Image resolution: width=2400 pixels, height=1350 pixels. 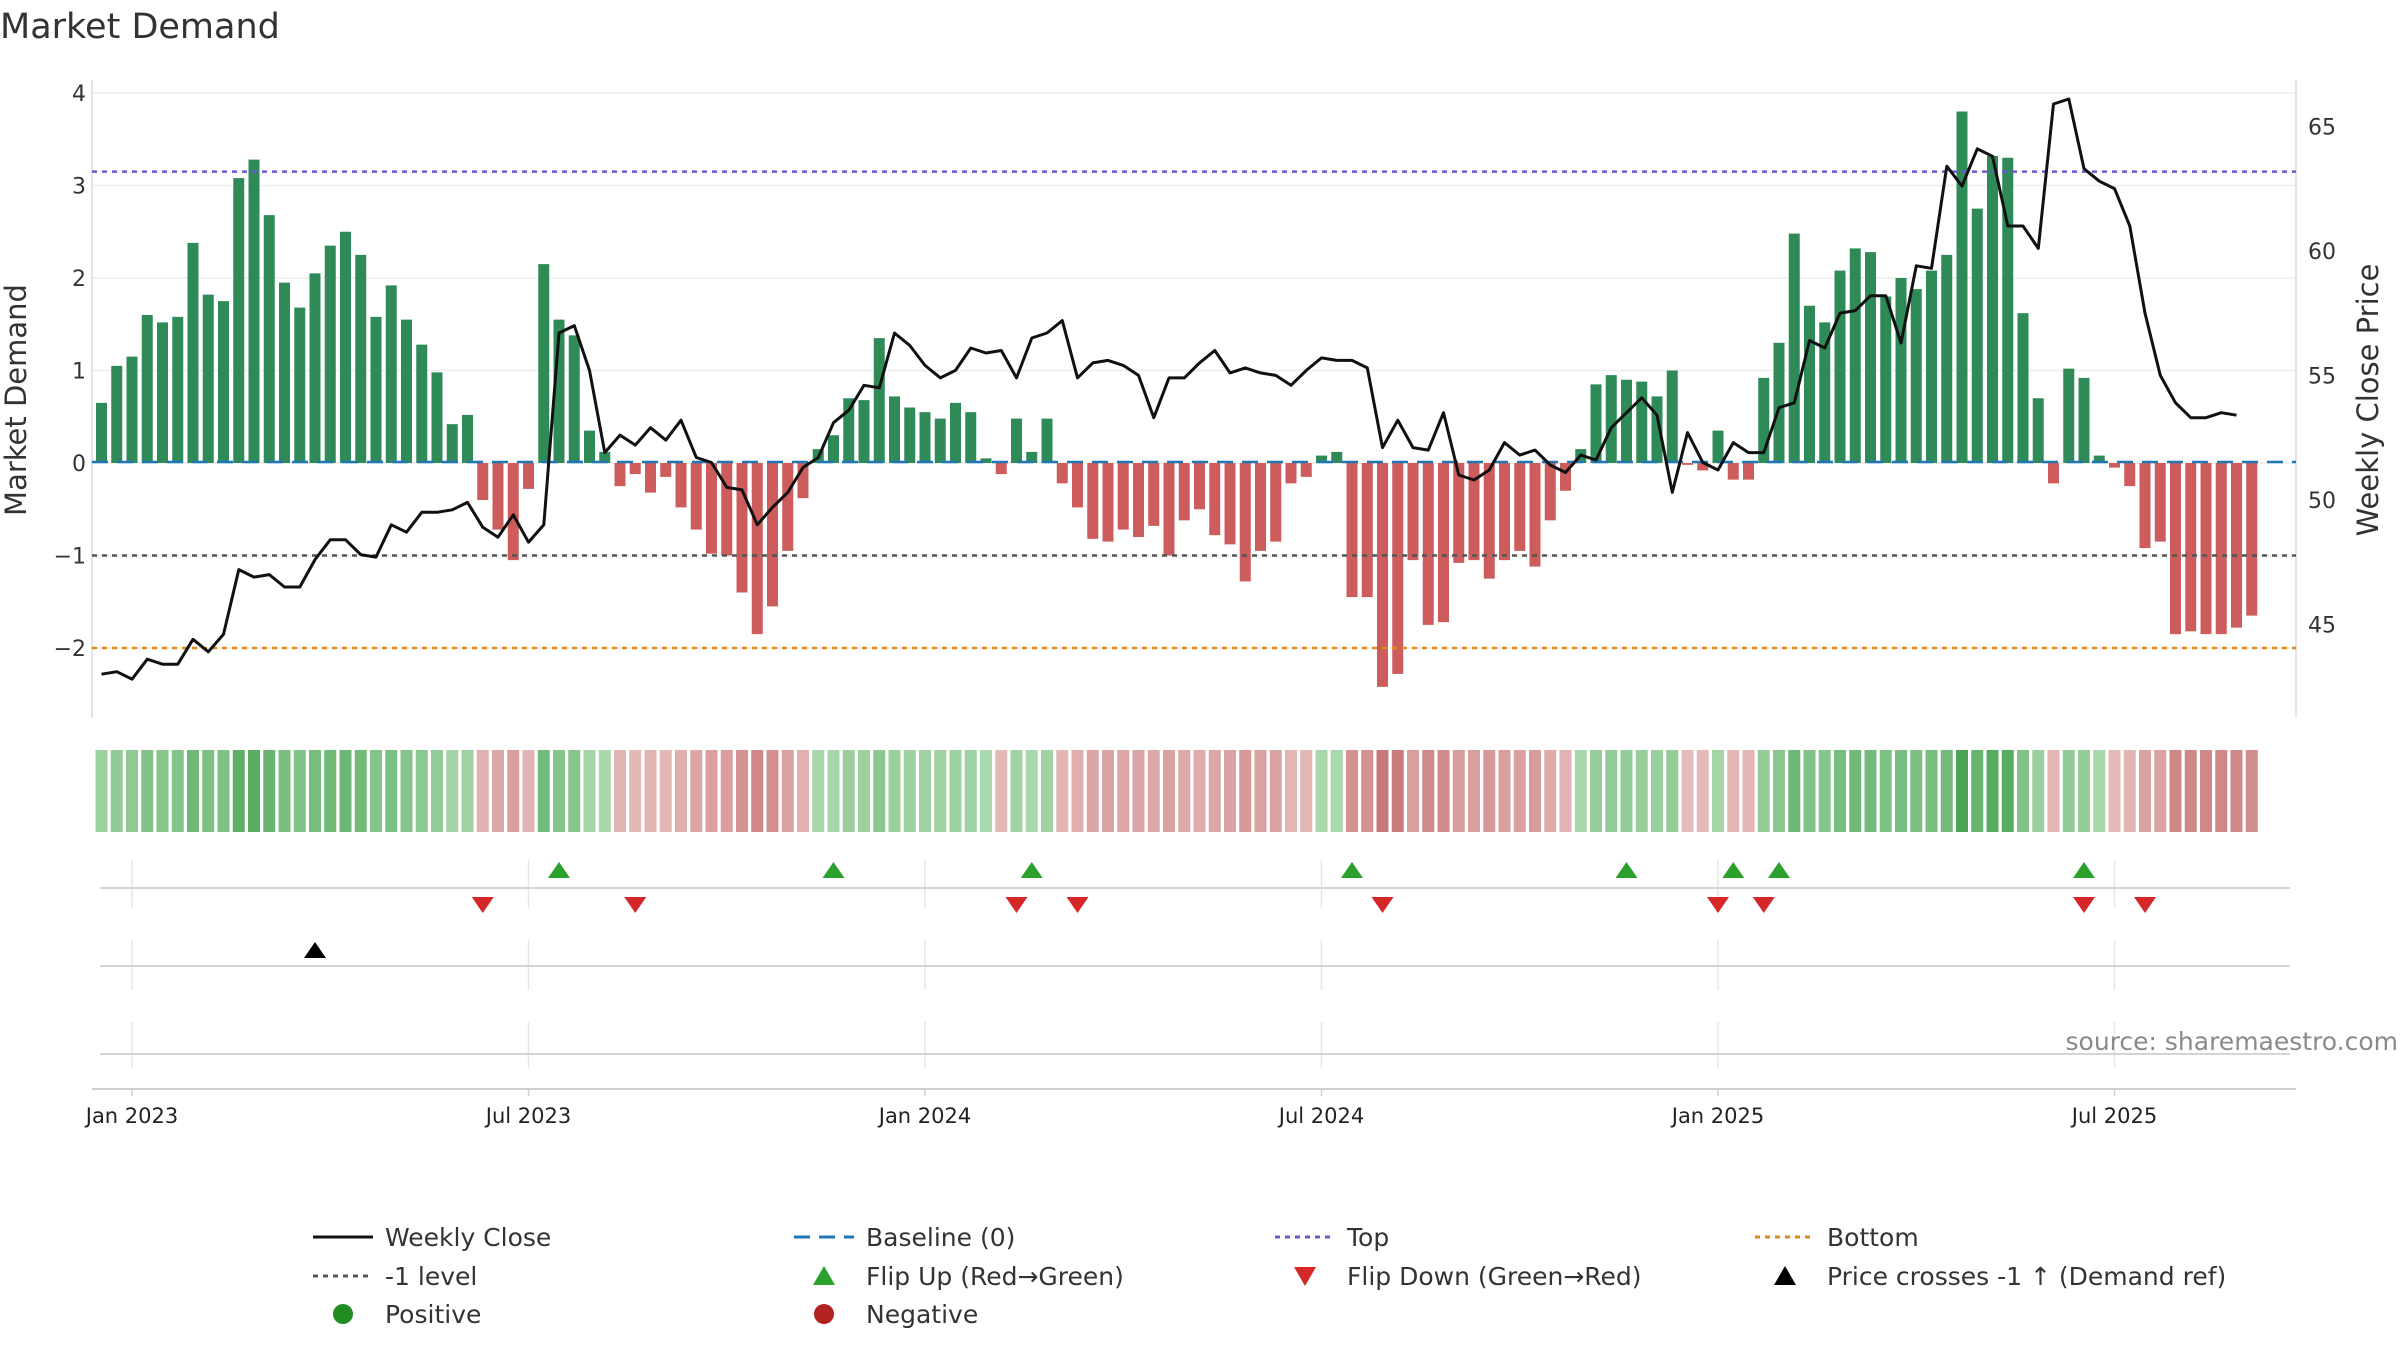 I want to click on chart-title: Market Demand, so click(x=140, y=27).